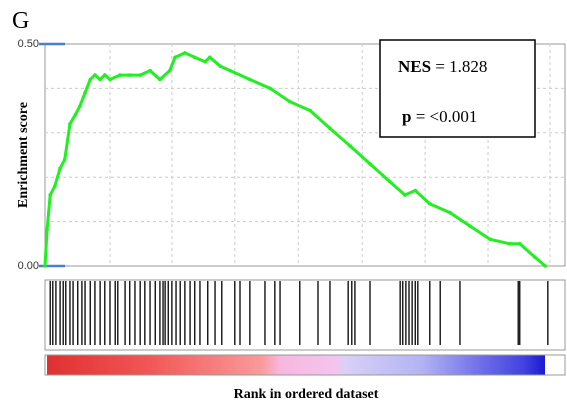 This screenshot has width=567, height=406. Describe the element at coordinates (306, 394) in the screenshot. I see `x-axis-label: Rank in ordered dataset` at that location.